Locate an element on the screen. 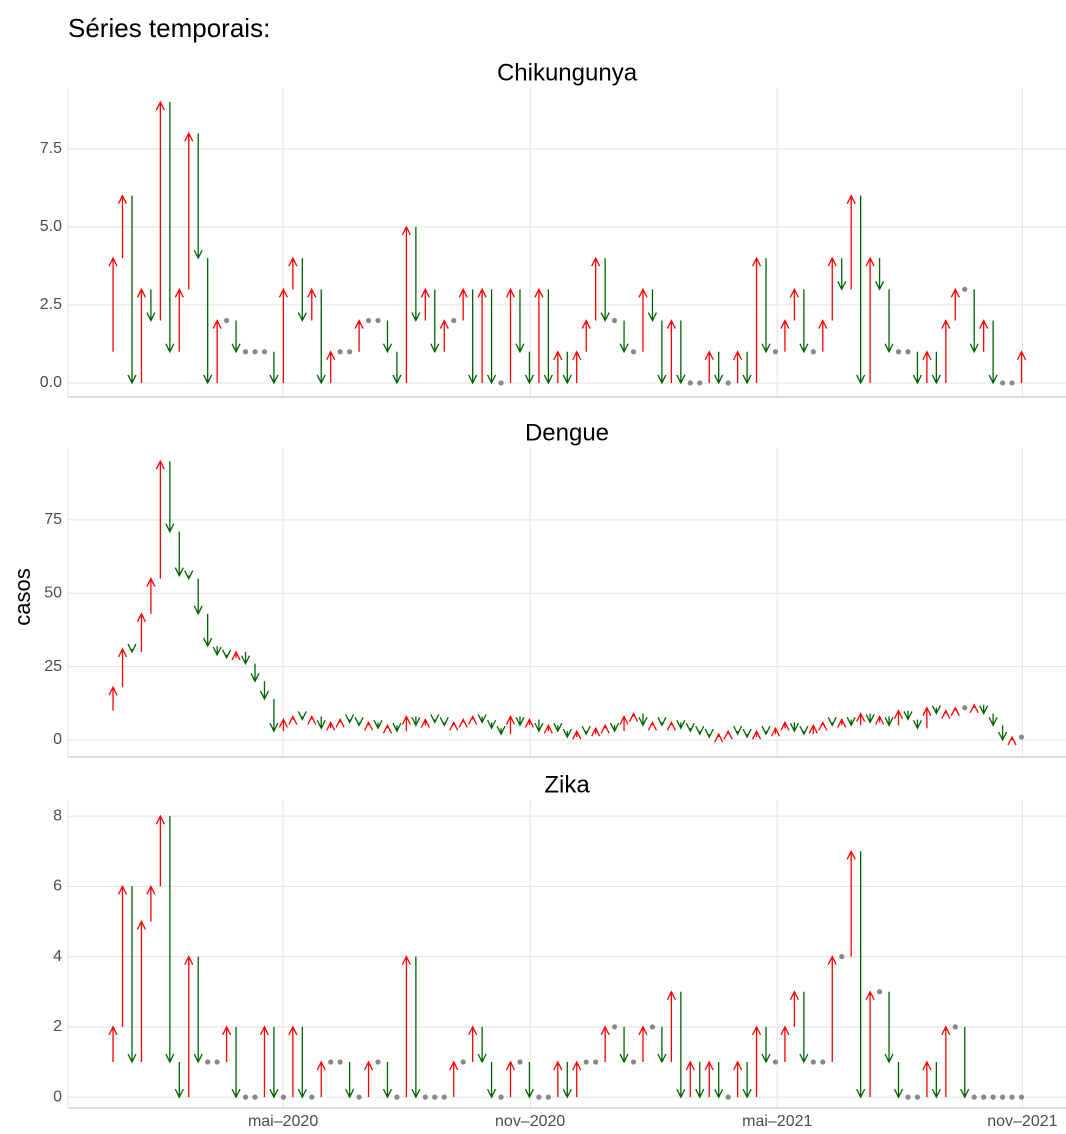 The width and height of the screenshot is (1066, 1134). y-tick-label: 0 is located at coordinates (57, 739).